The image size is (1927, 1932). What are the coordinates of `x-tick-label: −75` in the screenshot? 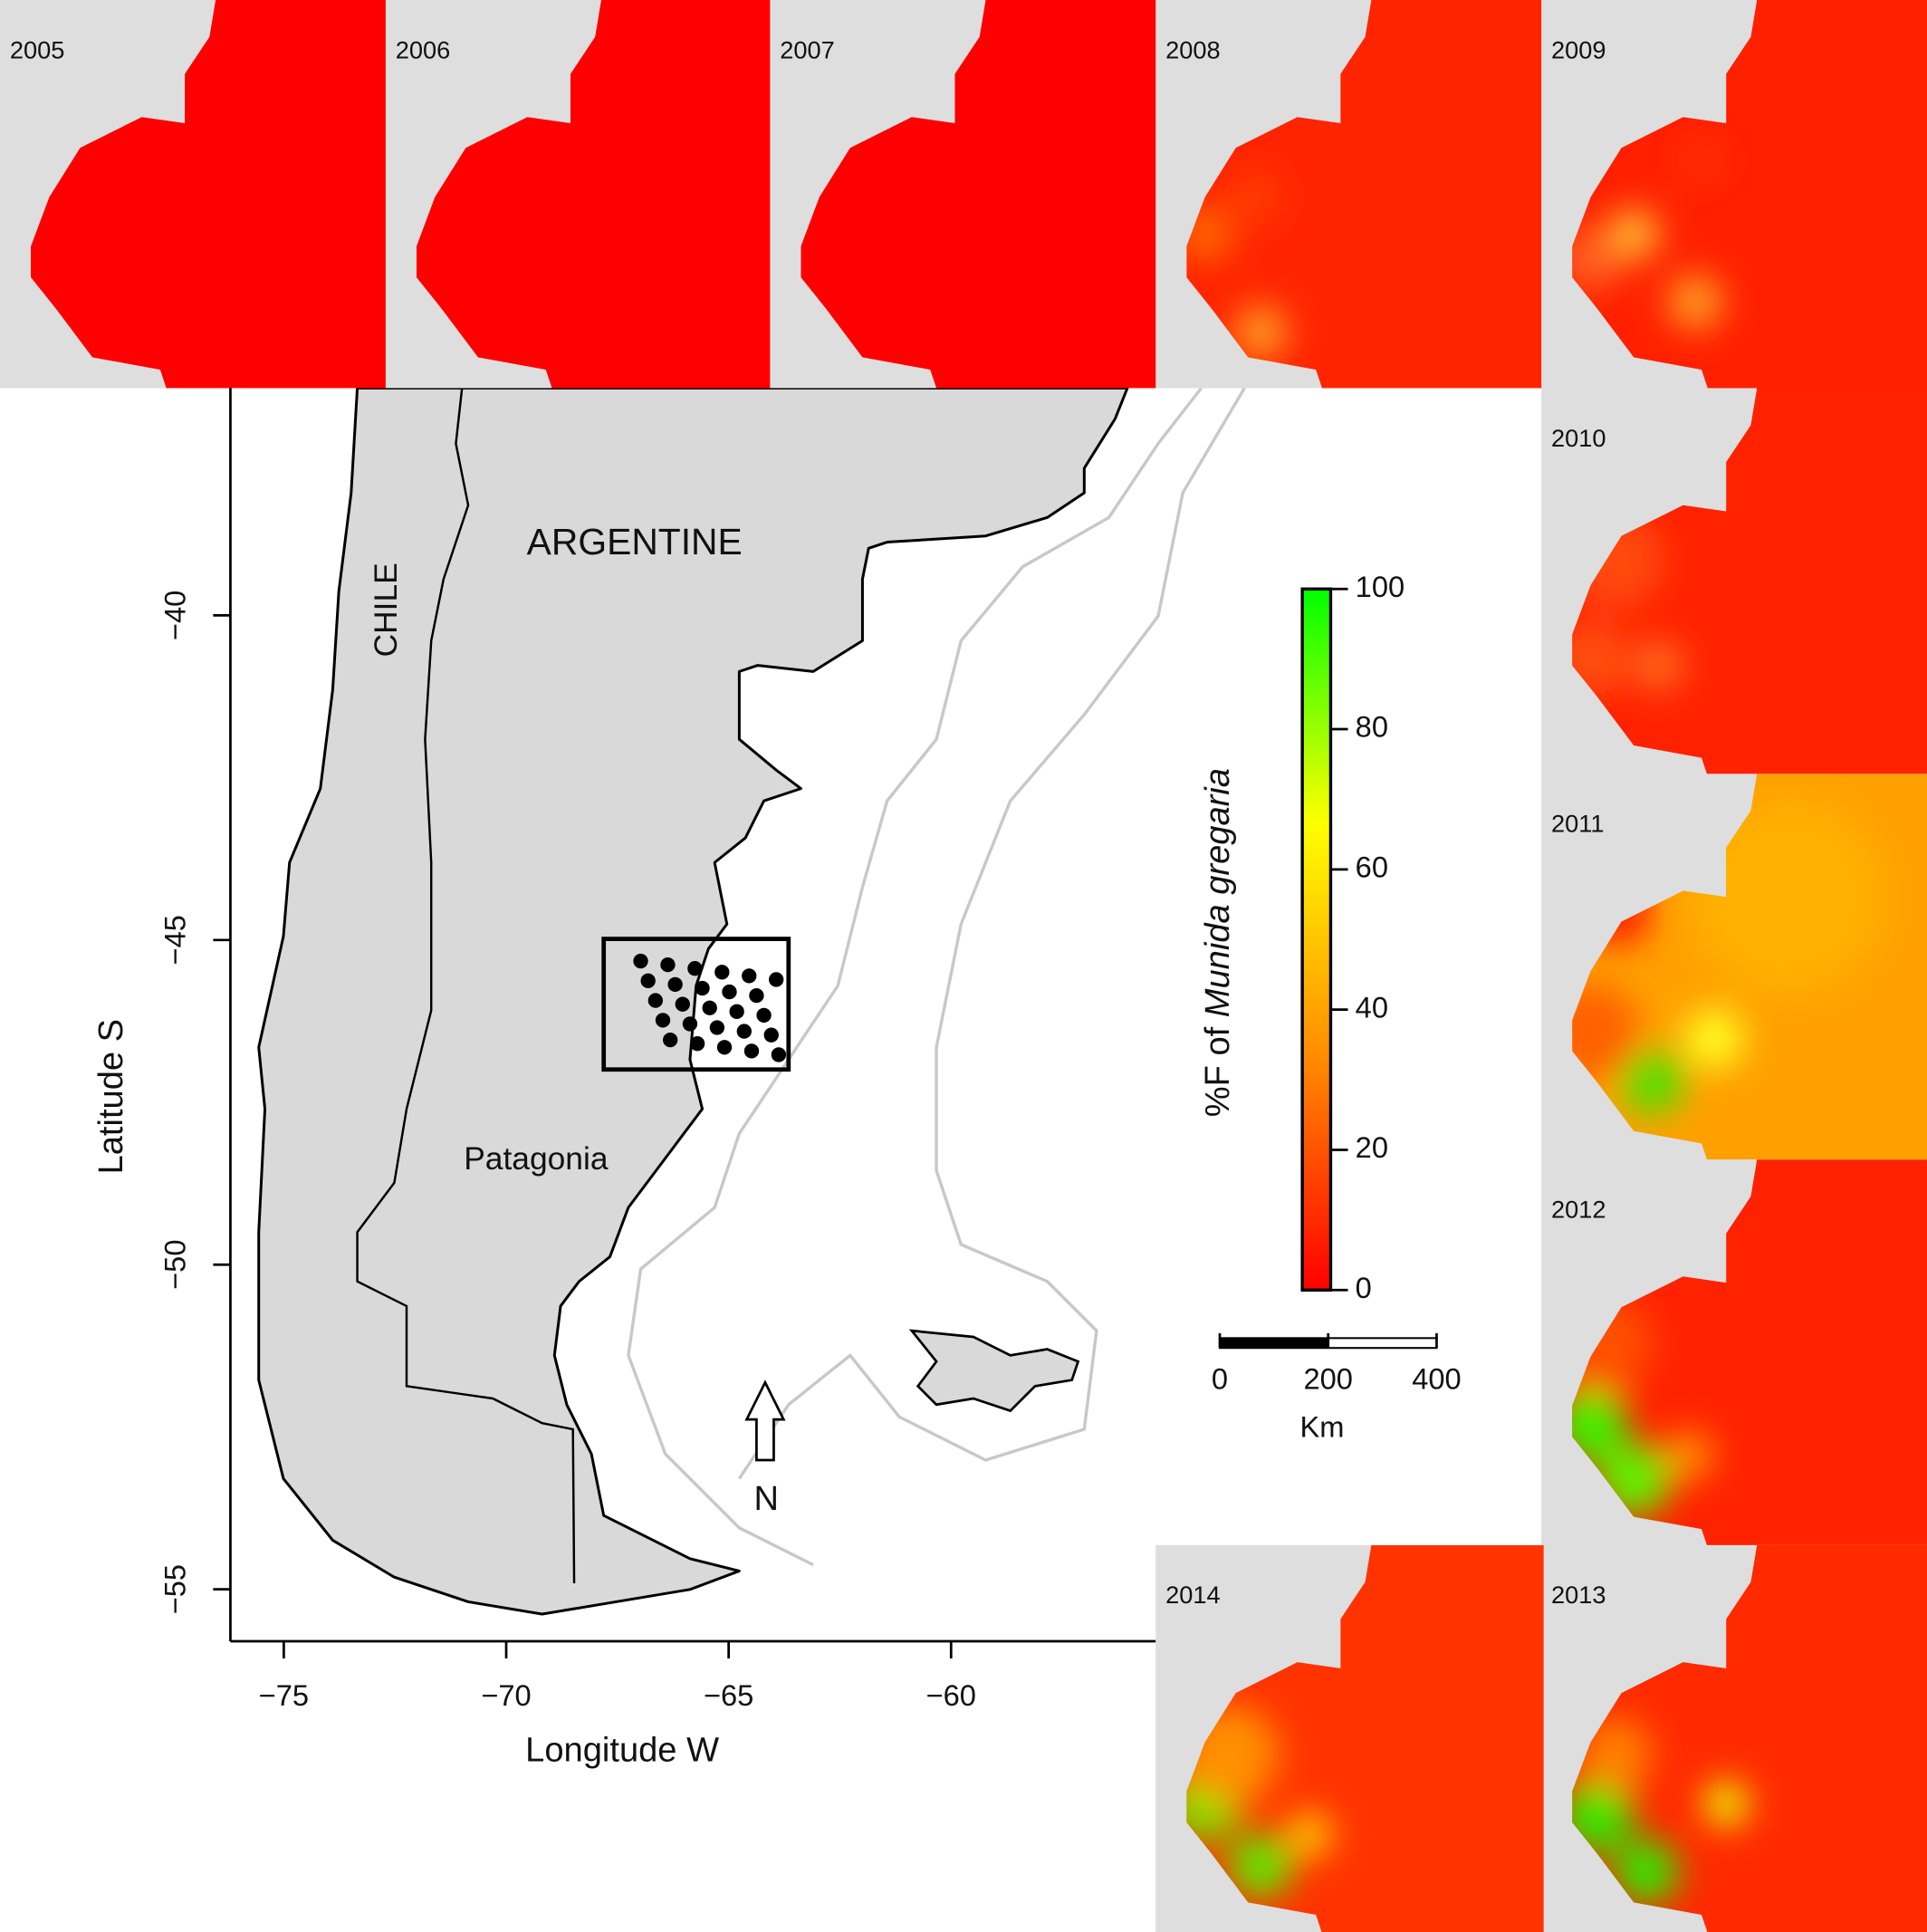 It's located at (284, 1695).